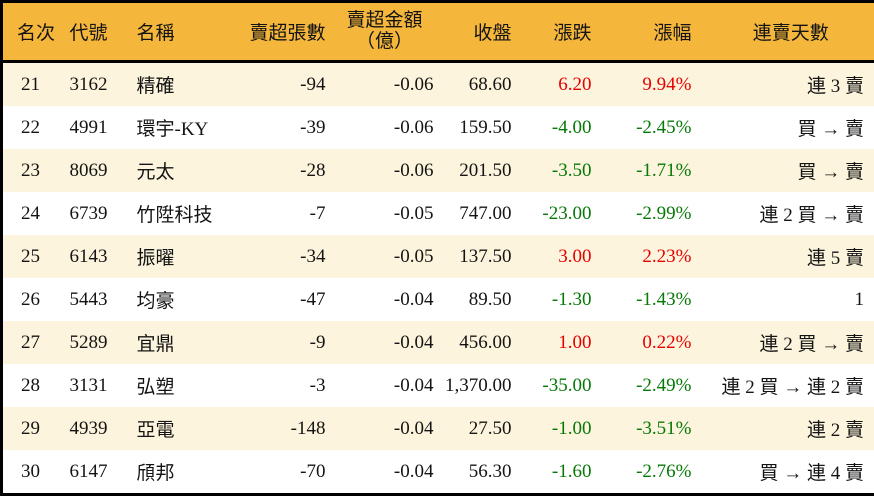 This screenshot has width=874, height=496. I want to click on cell-rank: 23, so click(30, 170).